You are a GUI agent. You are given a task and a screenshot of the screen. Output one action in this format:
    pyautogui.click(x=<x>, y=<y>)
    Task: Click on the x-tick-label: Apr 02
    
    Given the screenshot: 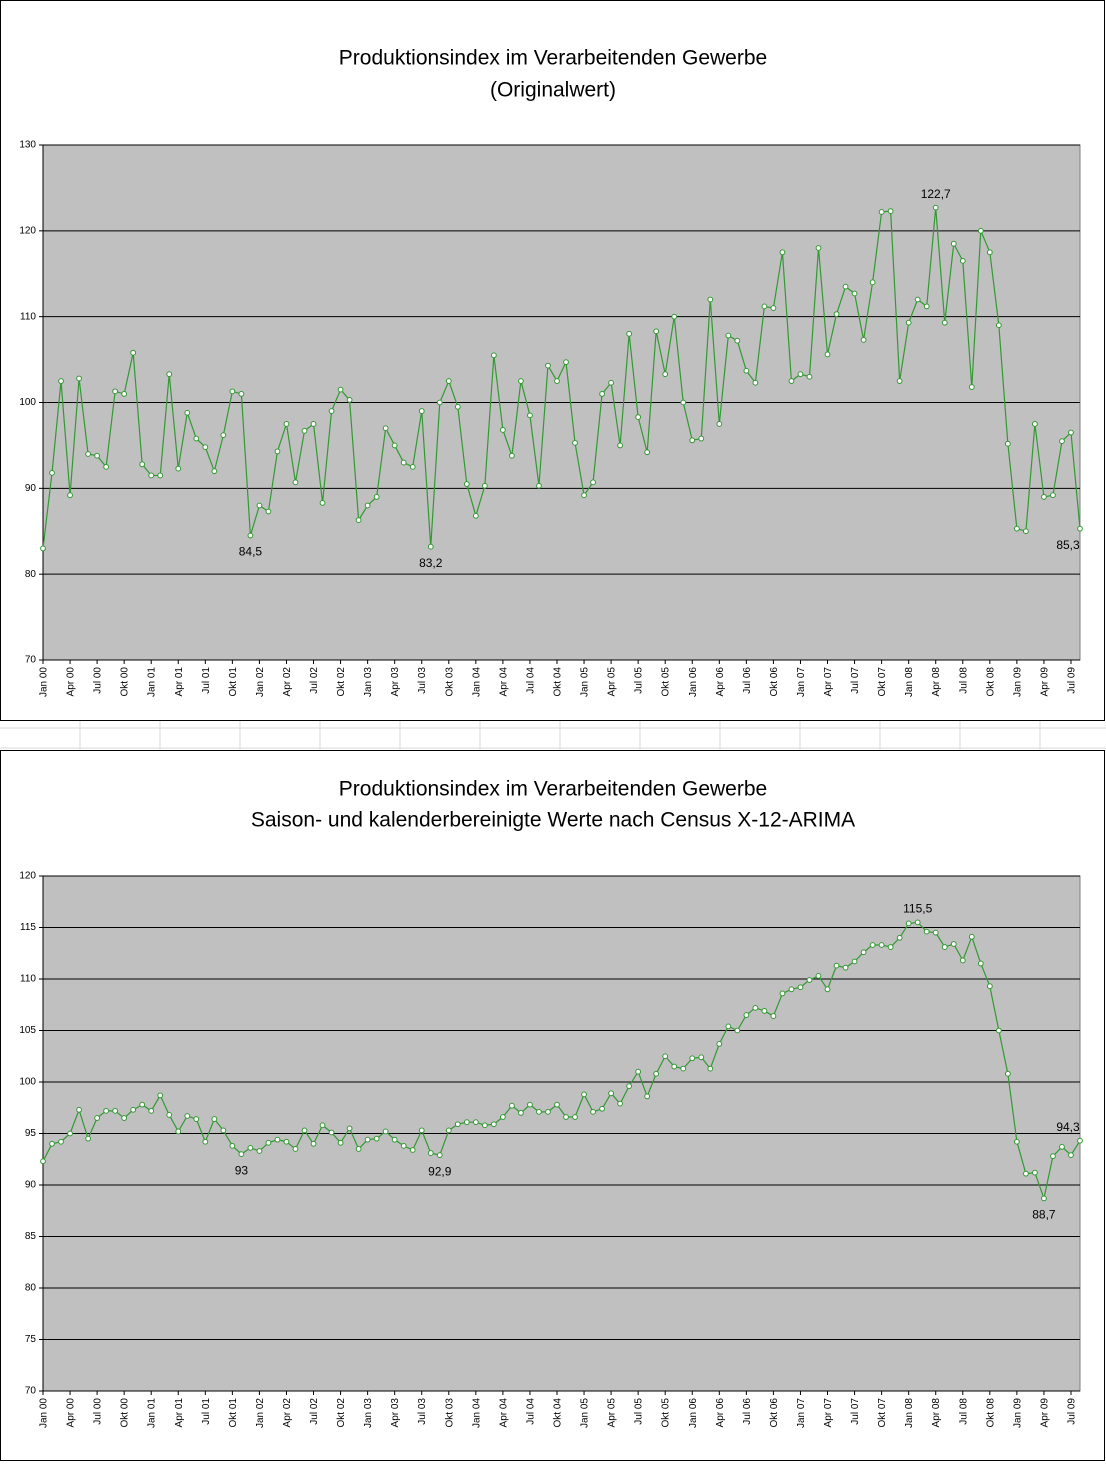 What is the action you would take?
    pyautogui.click(x=287, y=682)
    